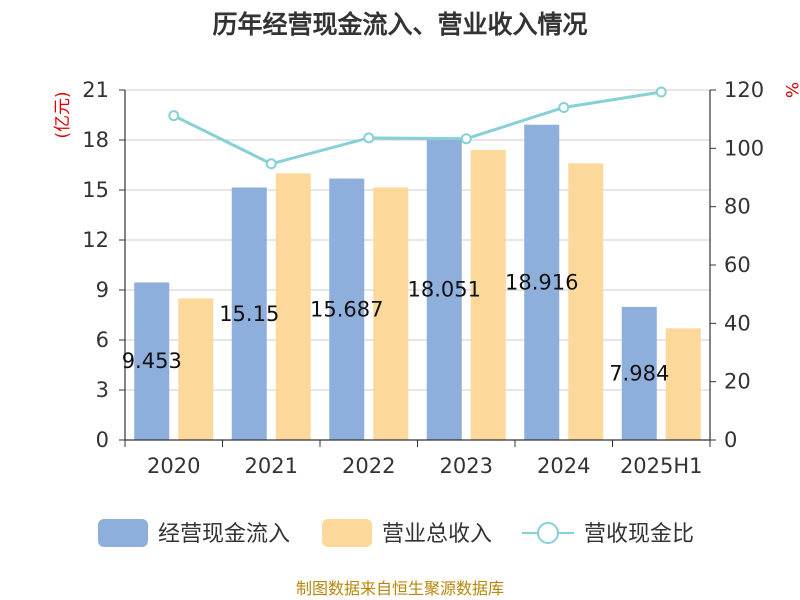 This screenshot has width=800, height=600. I want to click on legend-label: 营收现金比, so click(639, 534).